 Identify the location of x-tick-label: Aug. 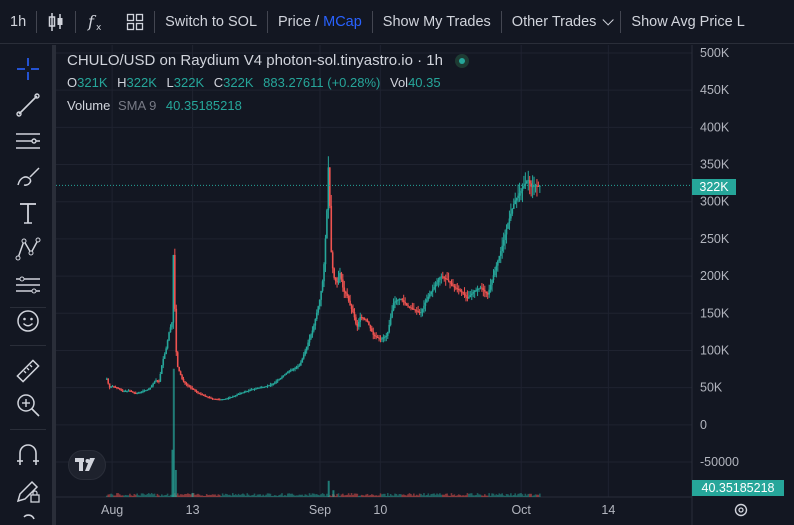
(112, 510).